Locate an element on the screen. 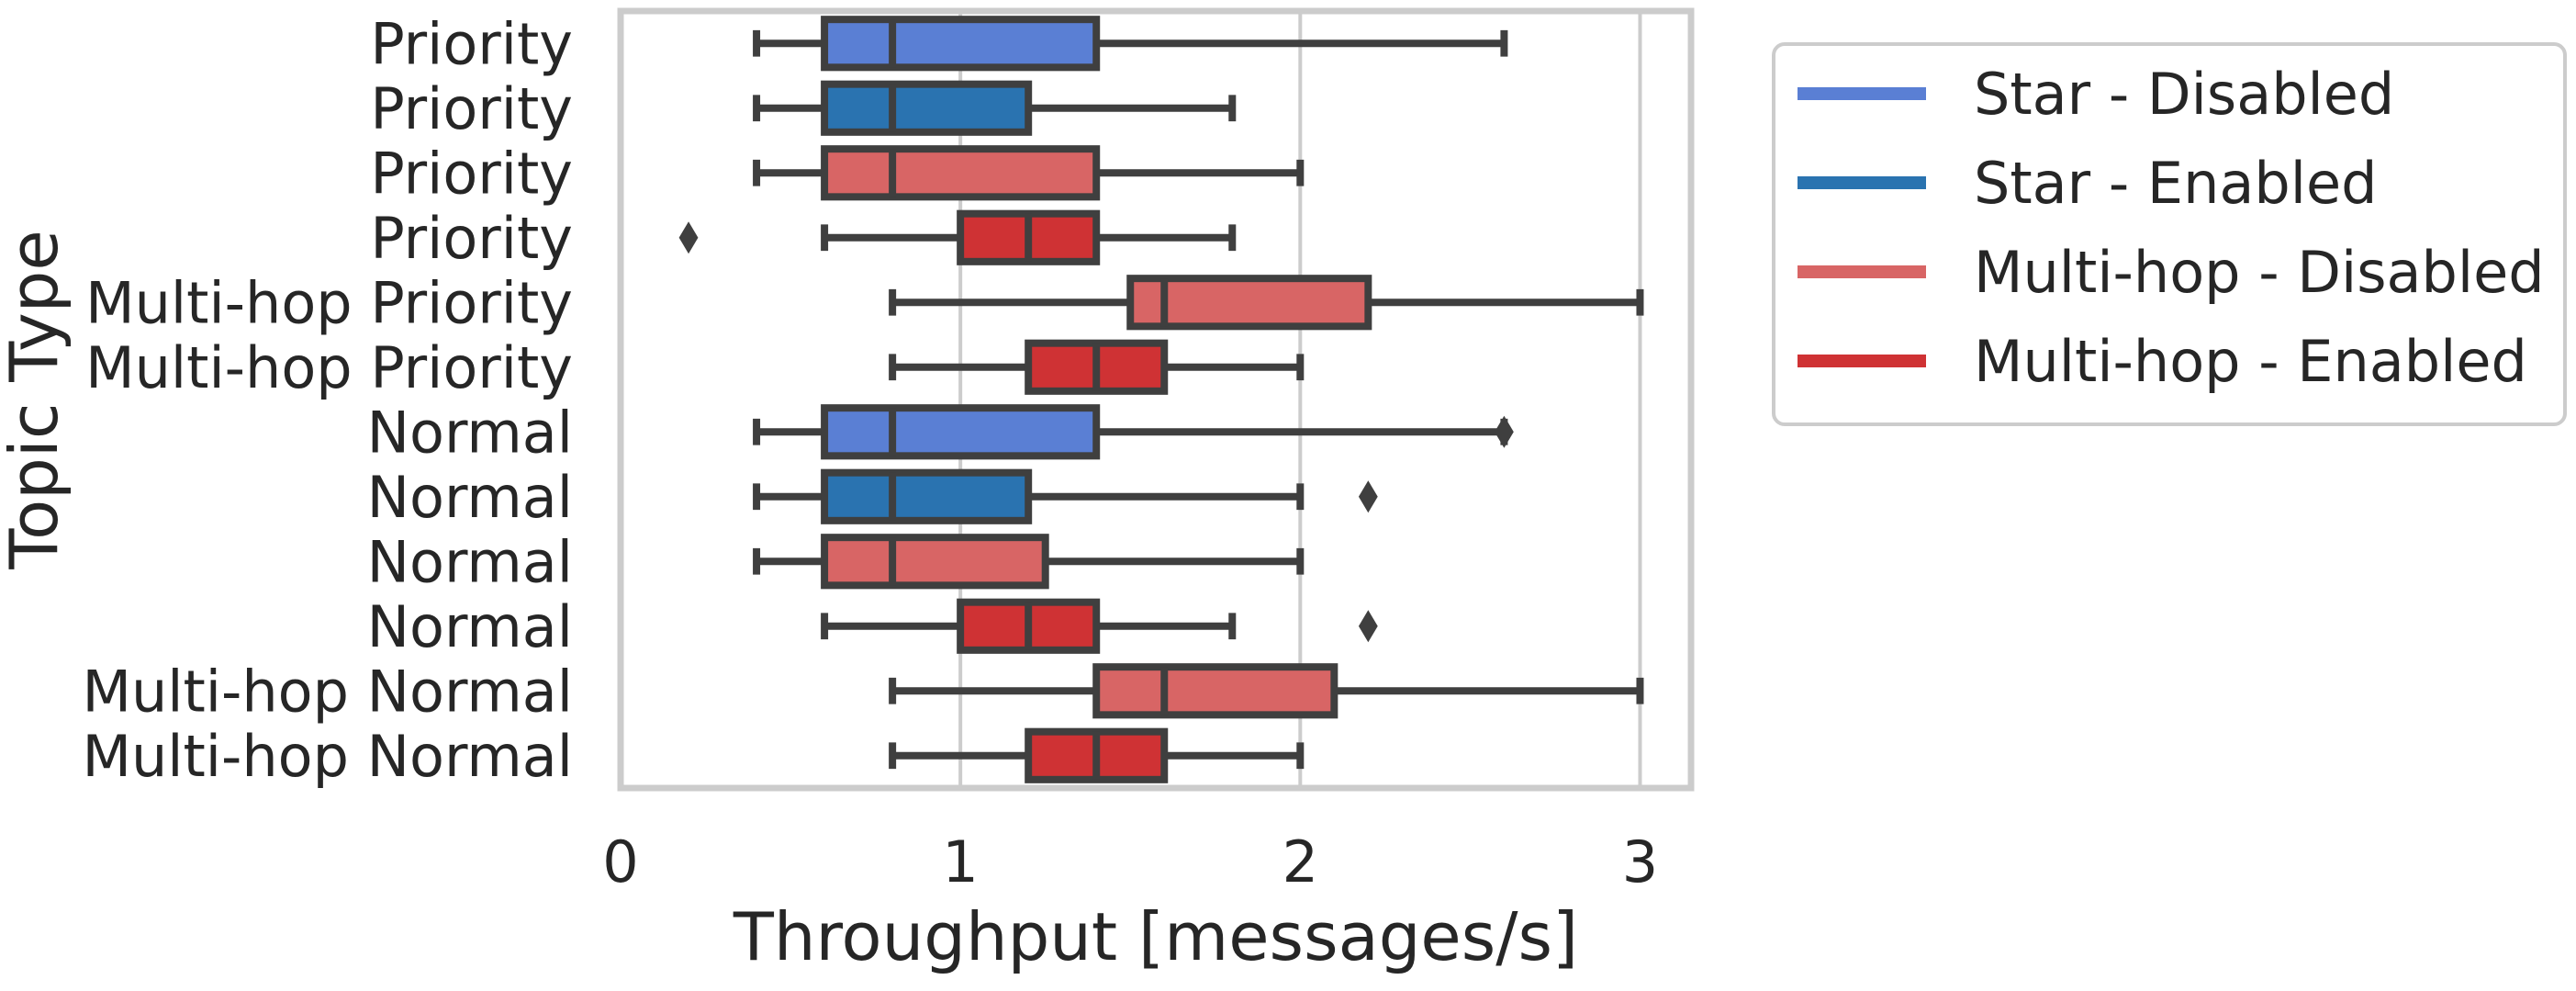 This screenshot has height=991, width=2576. x-axis-label: Throughput [messages/s] is located at coordinates (1155, 936).